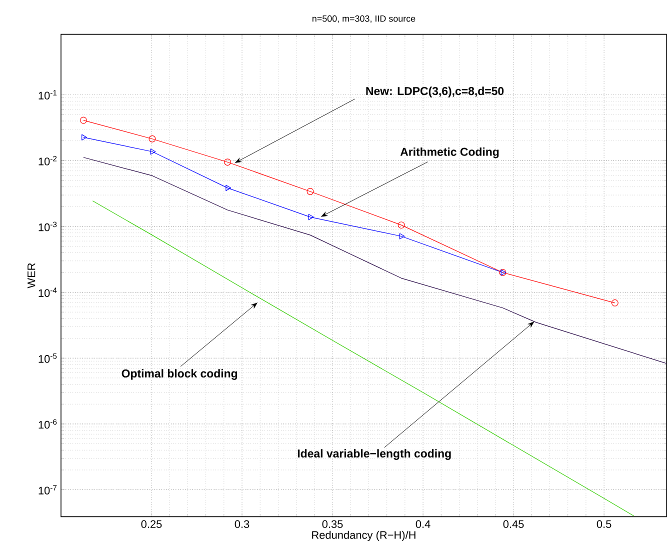 This screenshot has height=551, width=667. I want to click on annotation: Arithmetic Coding, so click(449, 152).